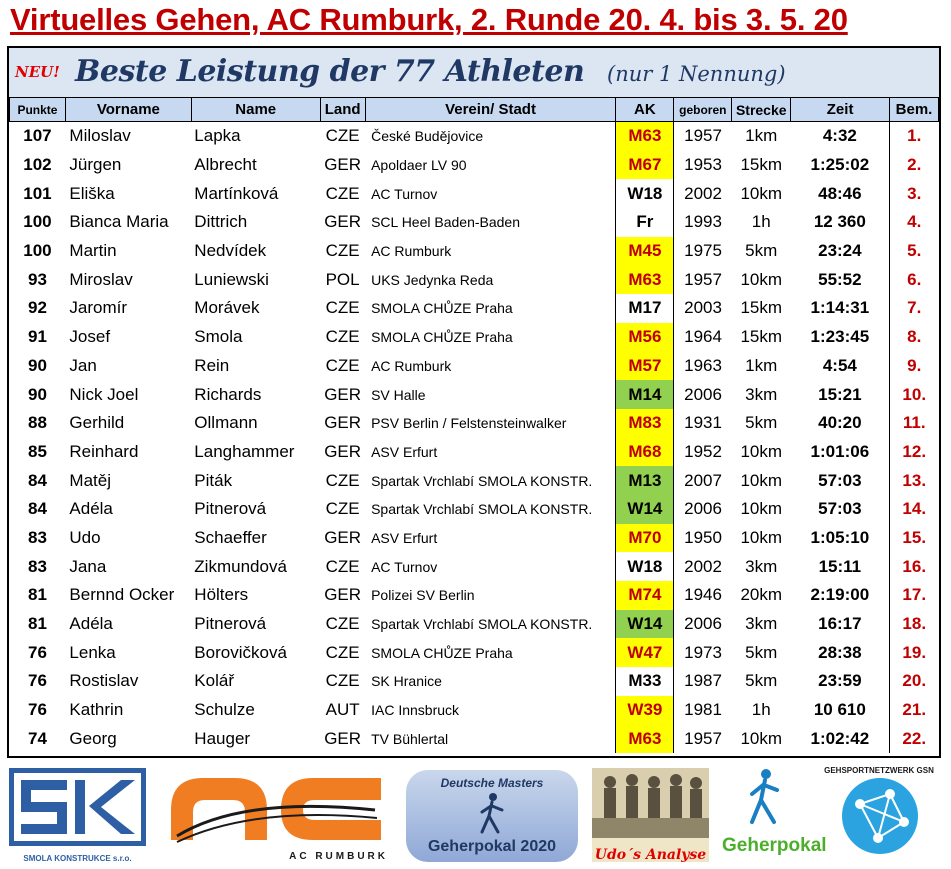 The image size is (951, 869). I want to click on cell-geboren: 2007, so click(703, 480).